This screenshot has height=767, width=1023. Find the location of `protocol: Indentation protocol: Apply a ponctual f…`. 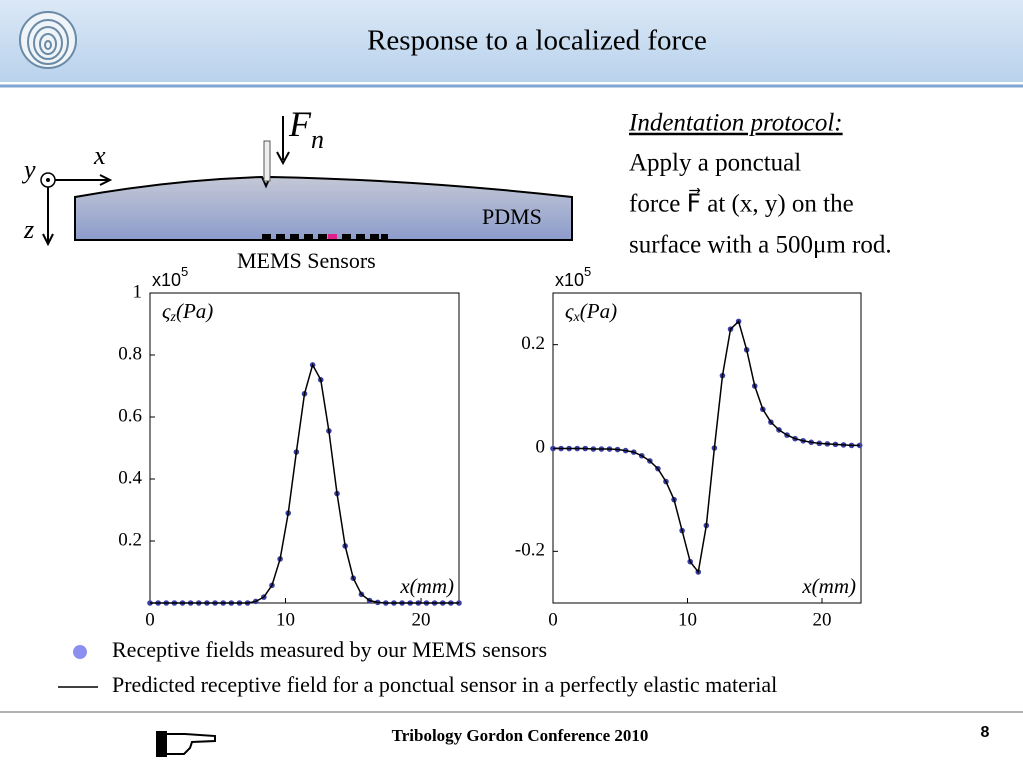

protocol: Indentation protocol: Apply a ponctual f… is located at coordinates (760, 184).